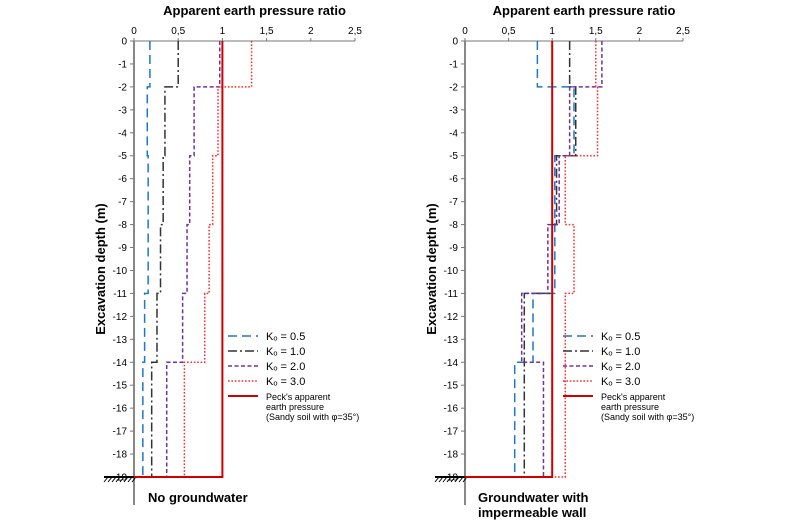 The image size is (800, 524). What do you see at coordinates (532, 512) in the screenshot?
I see `panel-caption: impermeable wall` at bounding box center [532, 512].